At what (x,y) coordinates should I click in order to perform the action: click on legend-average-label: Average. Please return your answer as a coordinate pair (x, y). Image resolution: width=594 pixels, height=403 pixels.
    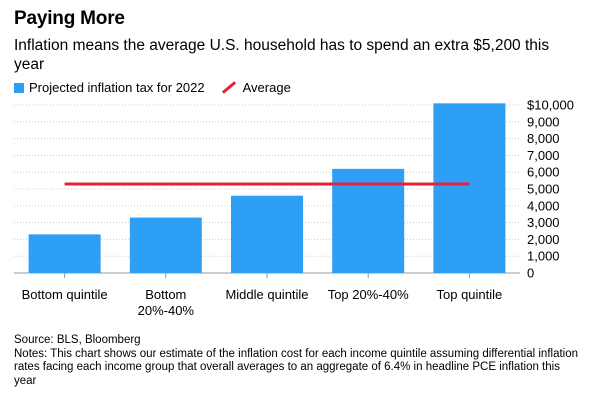
    Looking at the image, I should click on (266, 87).